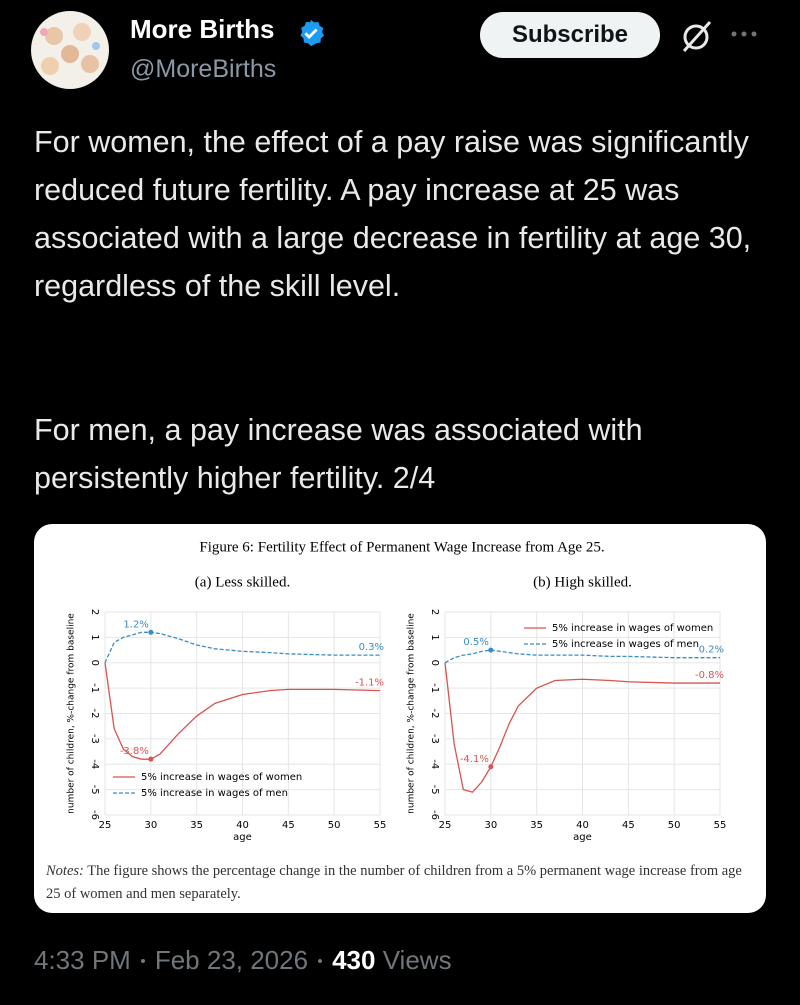  What do you see at coordinates (711, 650) in the screenshot?
I see `annotation: 0.2%` at bounding box center [711, 650].